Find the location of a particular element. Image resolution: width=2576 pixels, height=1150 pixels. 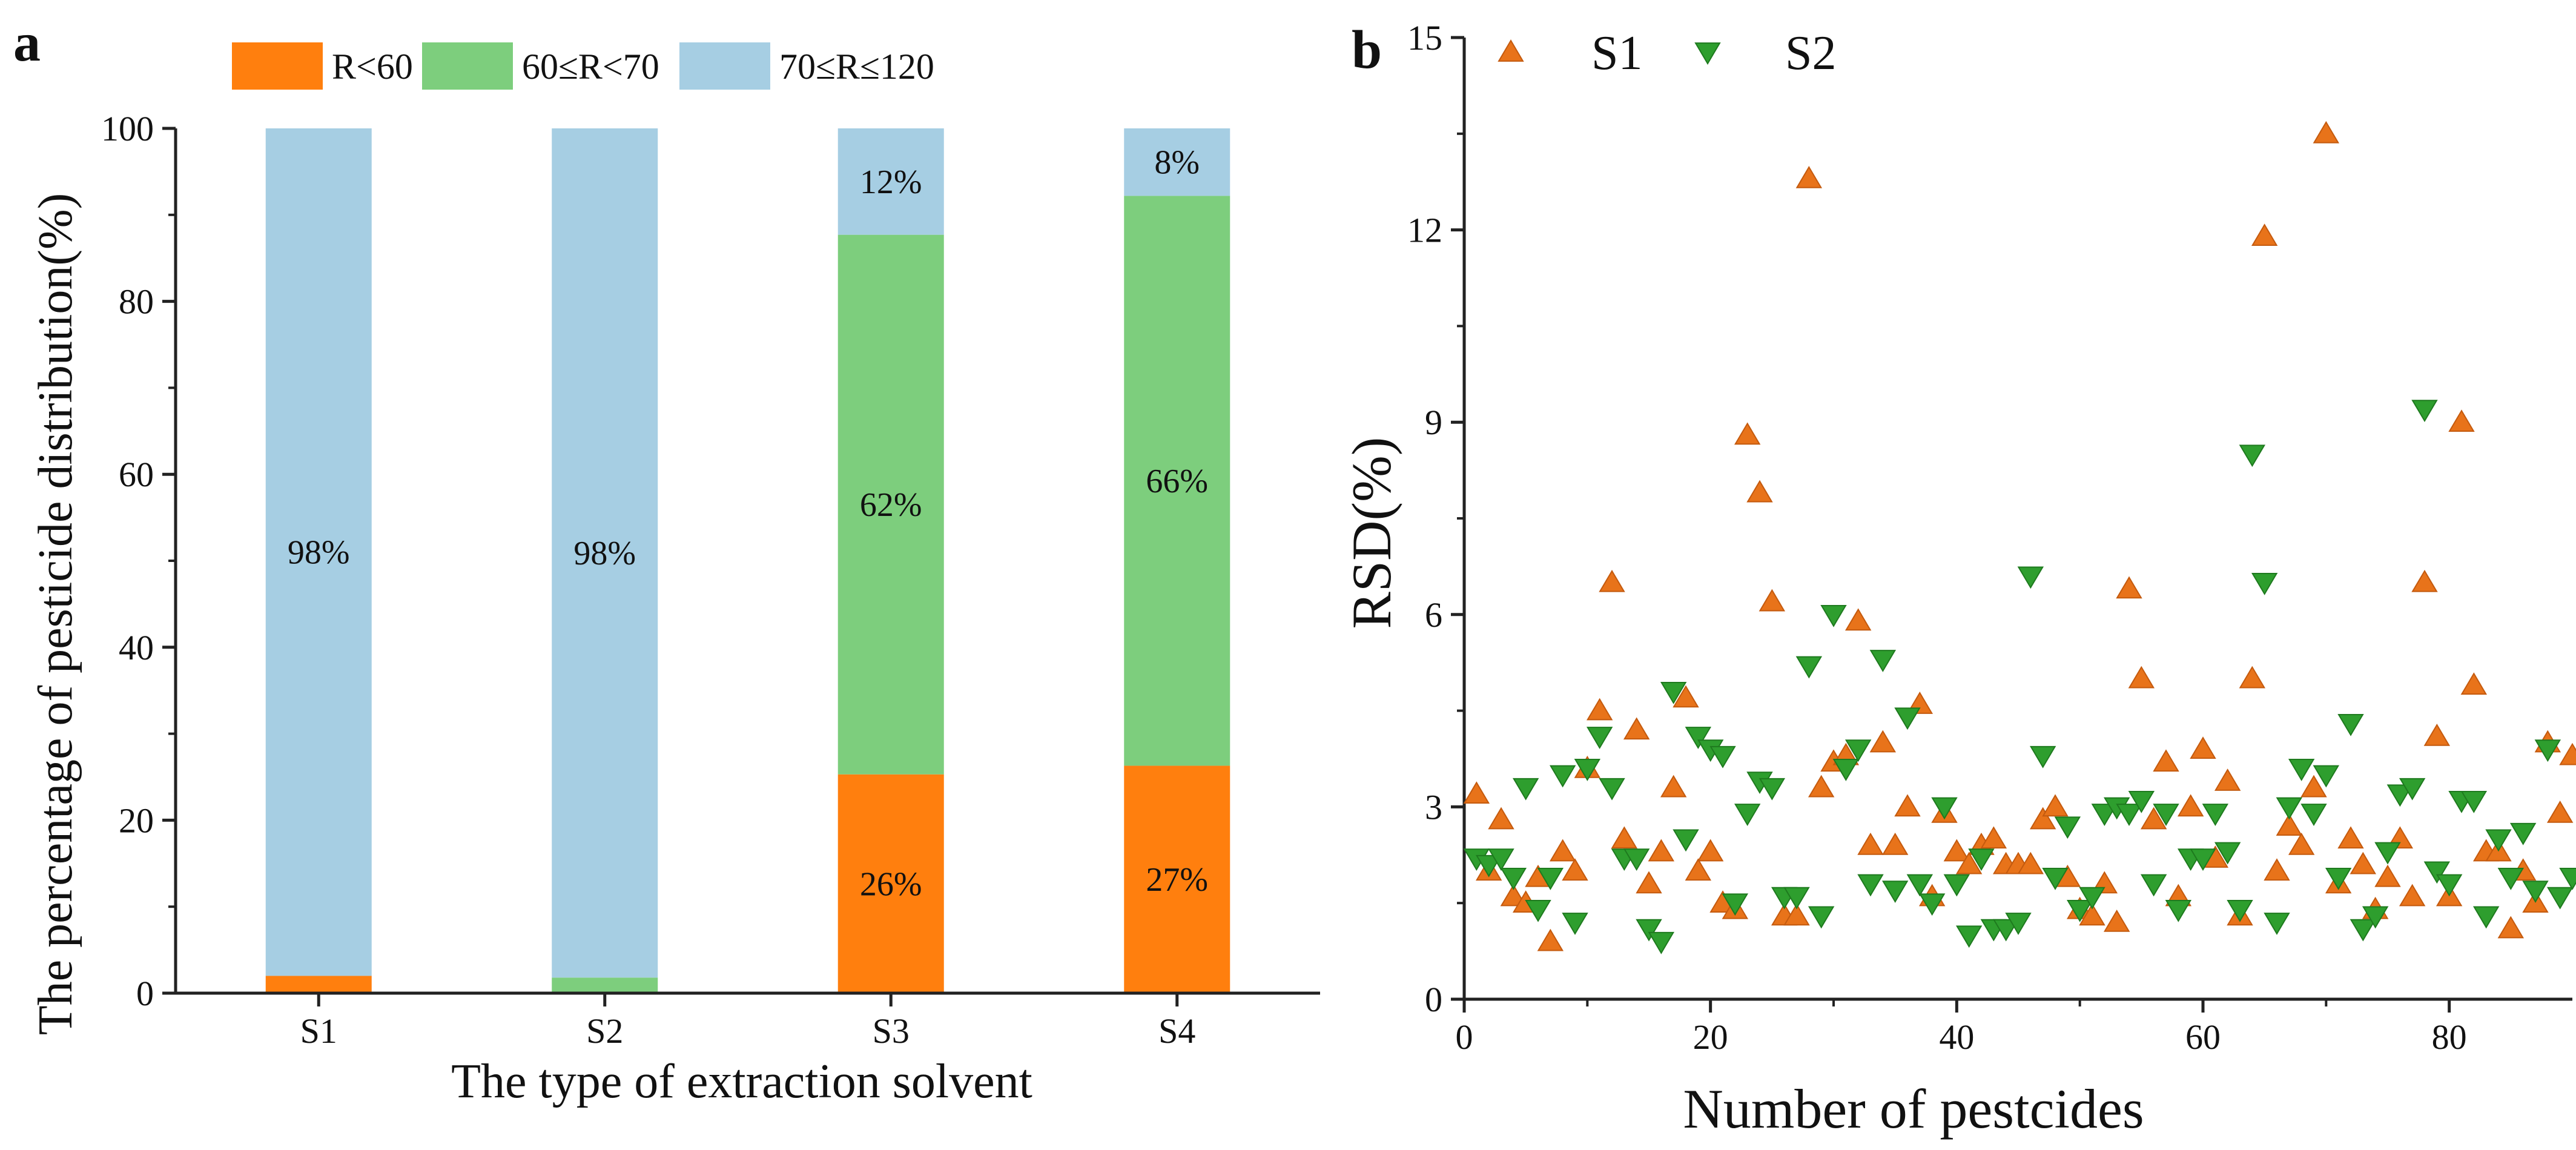

data-label-s3-60lerlt70: 62% is located at coordinates (891, 505).